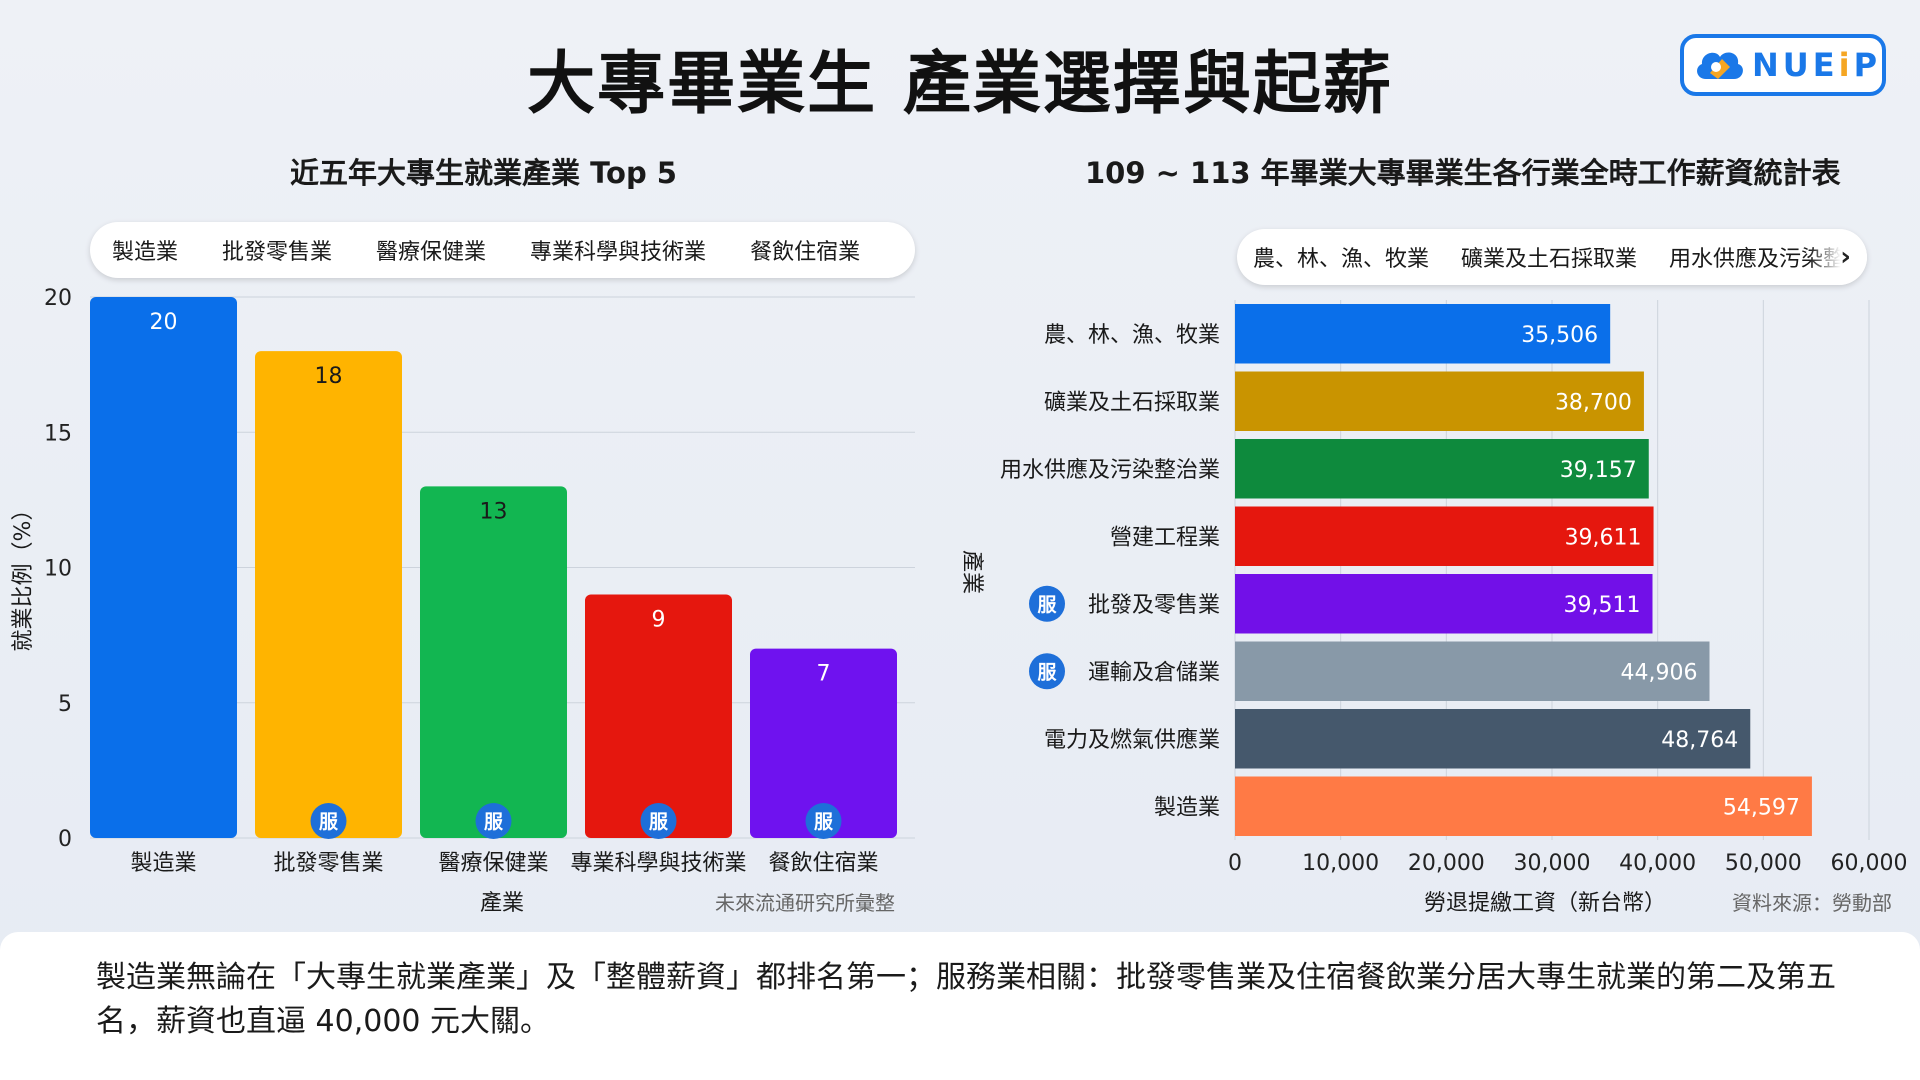 This screenshot has width=1920, height=1080. Describe the element at coordinates (1132, 402) in the screenshot. I see `right-ytick-label: 礦業及土石採取業` at that location.